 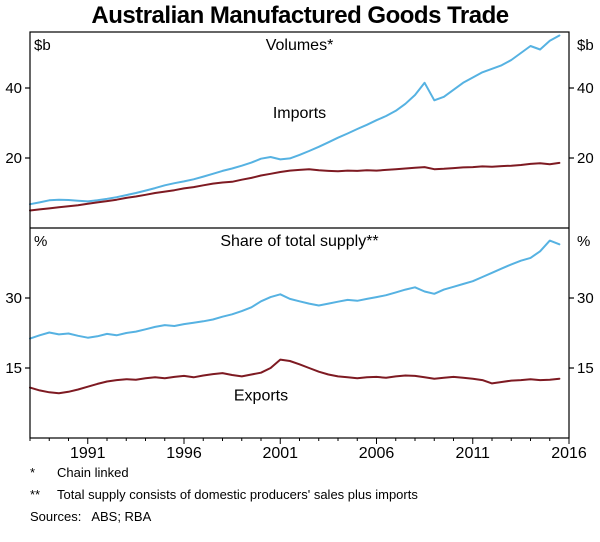 What do you see at coordinates (299, 113) in the screenshot?
I see `imports-series-label: Imports` at bounding box center [299, 113].